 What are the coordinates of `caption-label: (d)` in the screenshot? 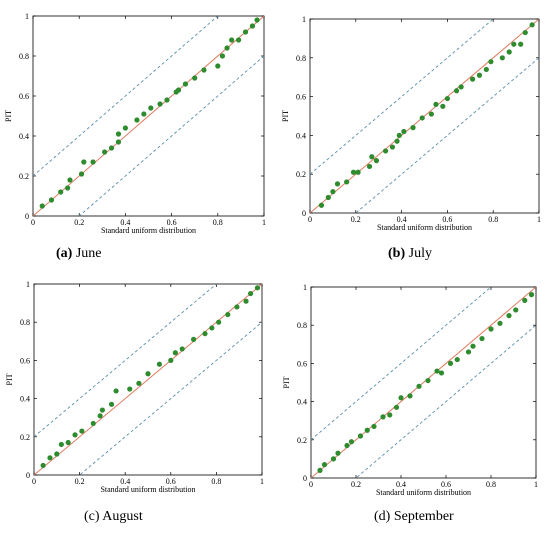 It's located at (382, 516).